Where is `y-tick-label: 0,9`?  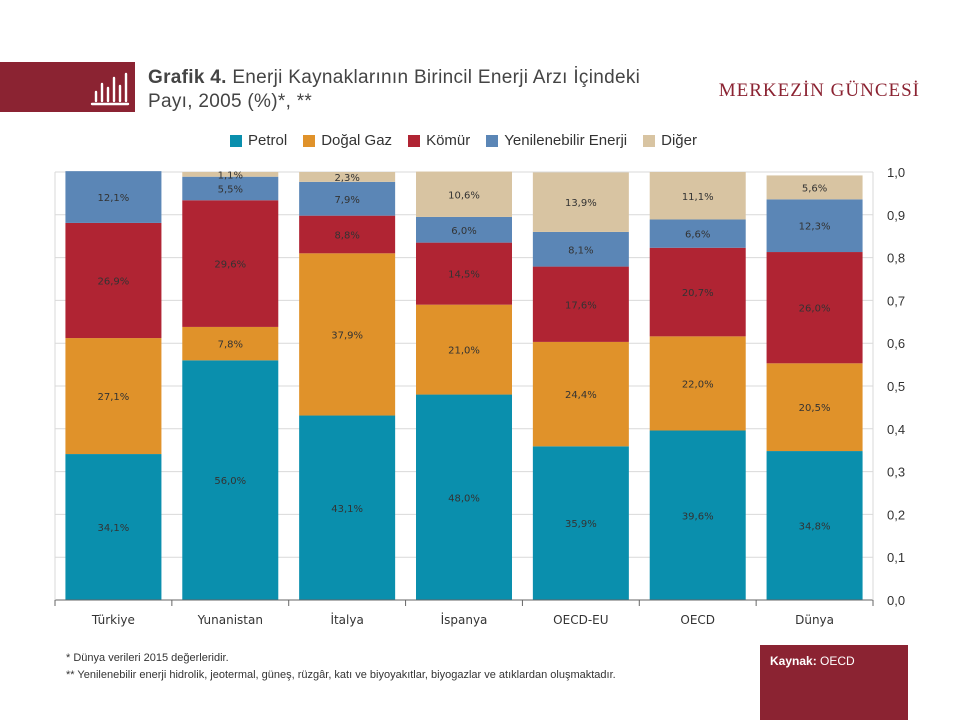
y-tick-label: 0,9 is located at coordinates (896, 215).